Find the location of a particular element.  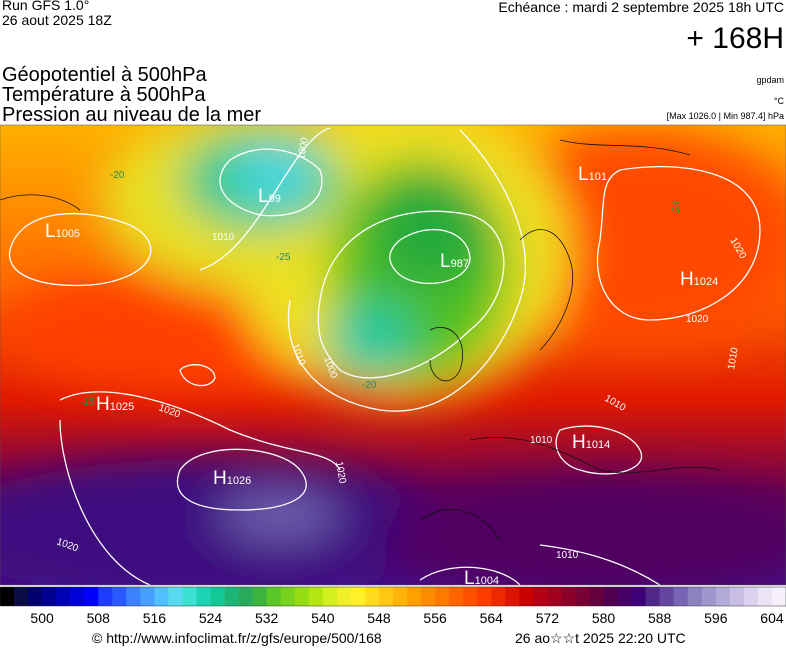

colorbar-tick-label: 556 is located at coordinates (435, 618).